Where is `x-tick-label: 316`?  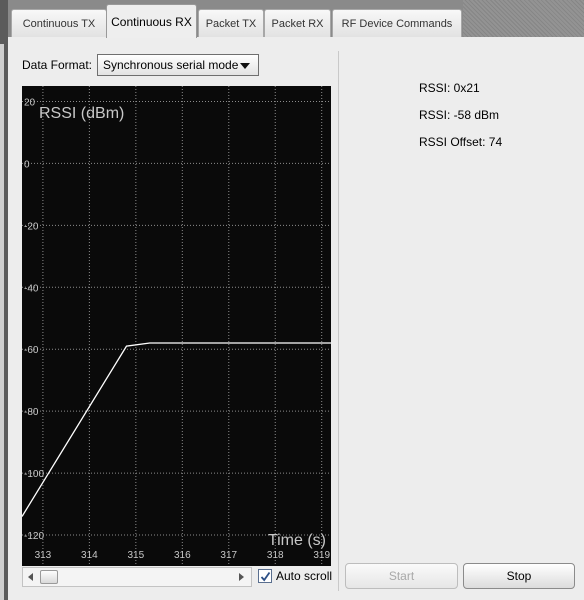 x-tick-label: 316 is located at coordinates (182, 555).